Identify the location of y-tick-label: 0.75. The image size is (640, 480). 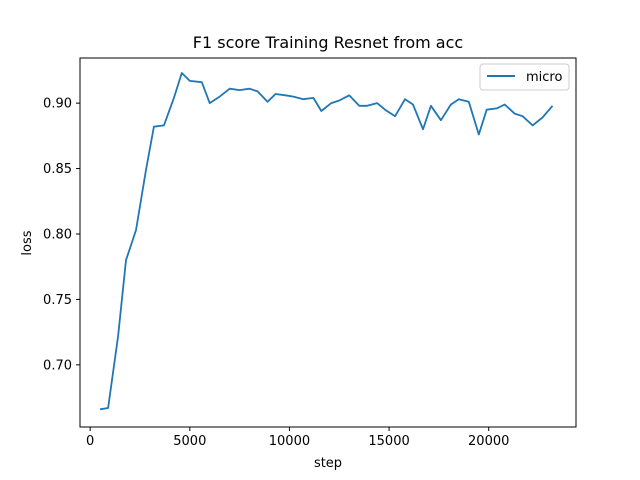
(57, 300).